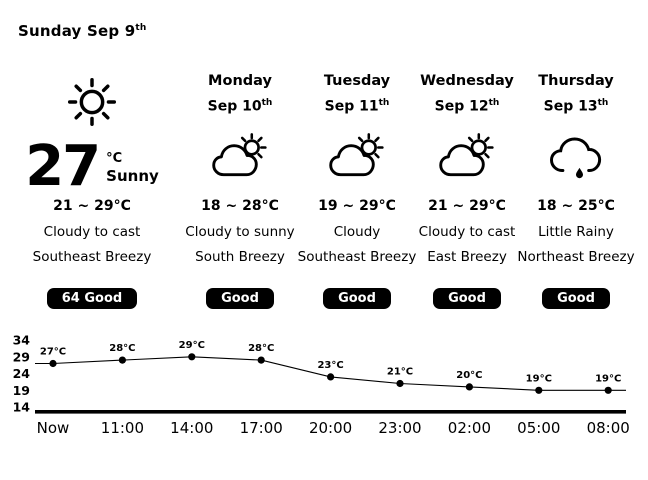 The image size is (648, 480). I want to click on today-condition: Cloudy to cast, so click(92, 232).